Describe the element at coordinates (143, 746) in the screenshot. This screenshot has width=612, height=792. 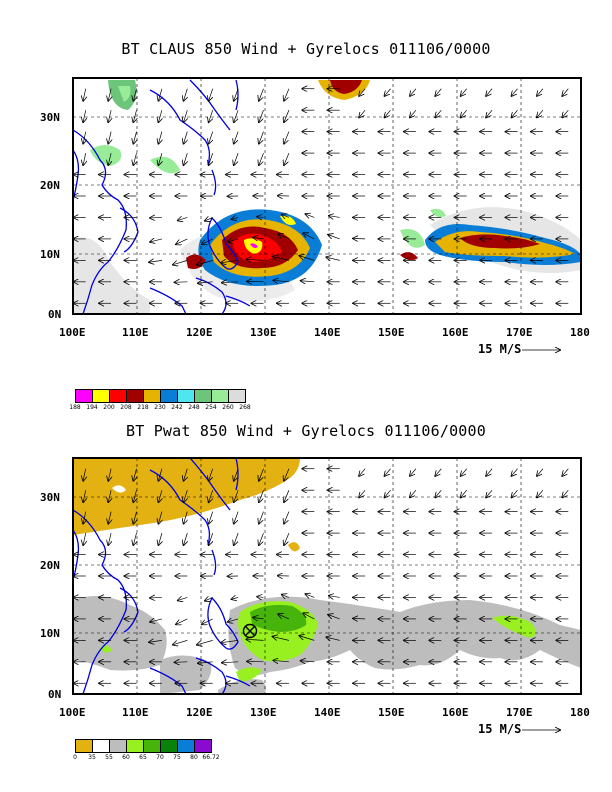
I see `pwat-colorbar-swatches` at that location.